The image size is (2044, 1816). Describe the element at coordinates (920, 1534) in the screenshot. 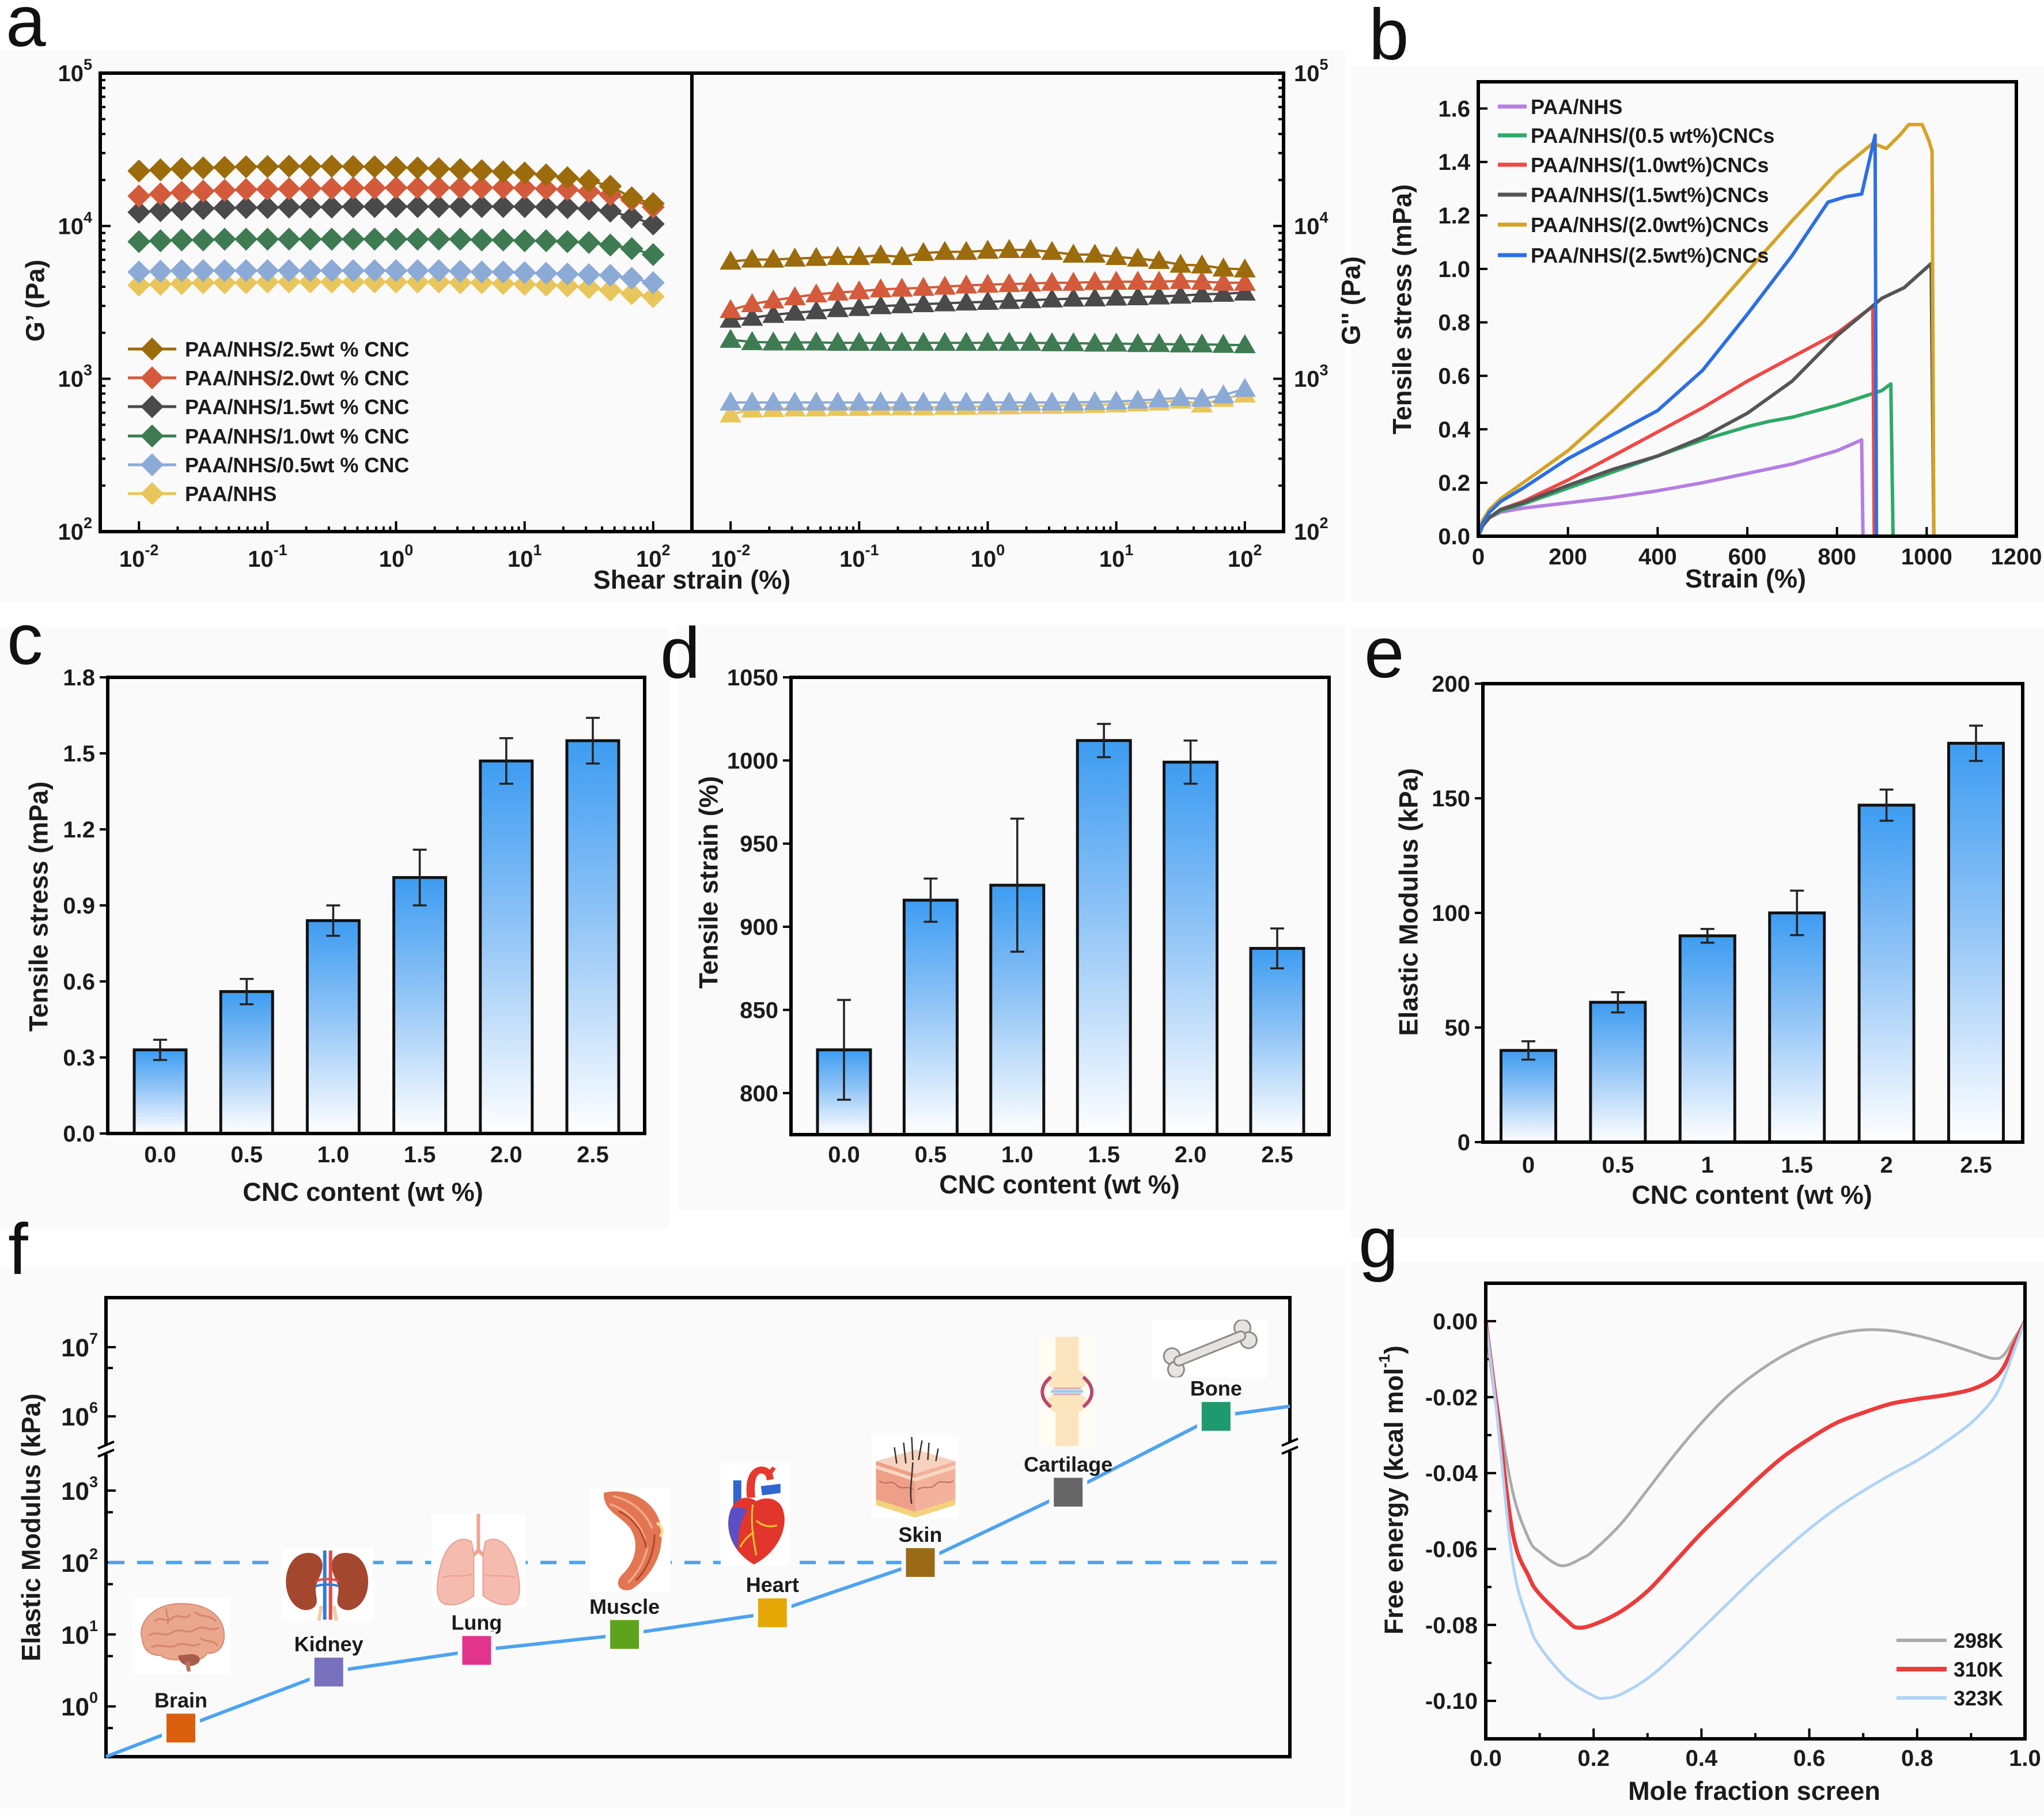

I see `tissue-label: Skin` at that location.